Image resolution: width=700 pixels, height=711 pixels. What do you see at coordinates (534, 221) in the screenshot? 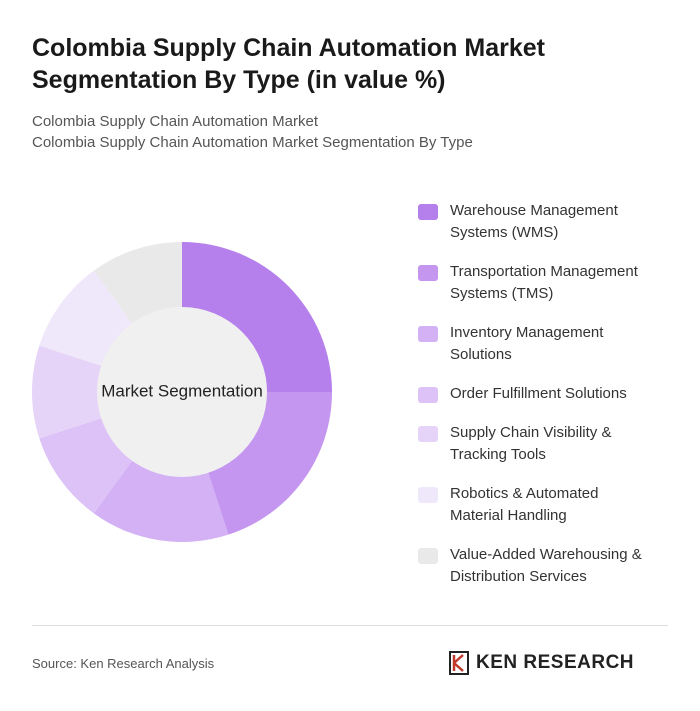
I see `legend-label: Warehouse Management Systems (WMS)` at bounding box center [534, 221].